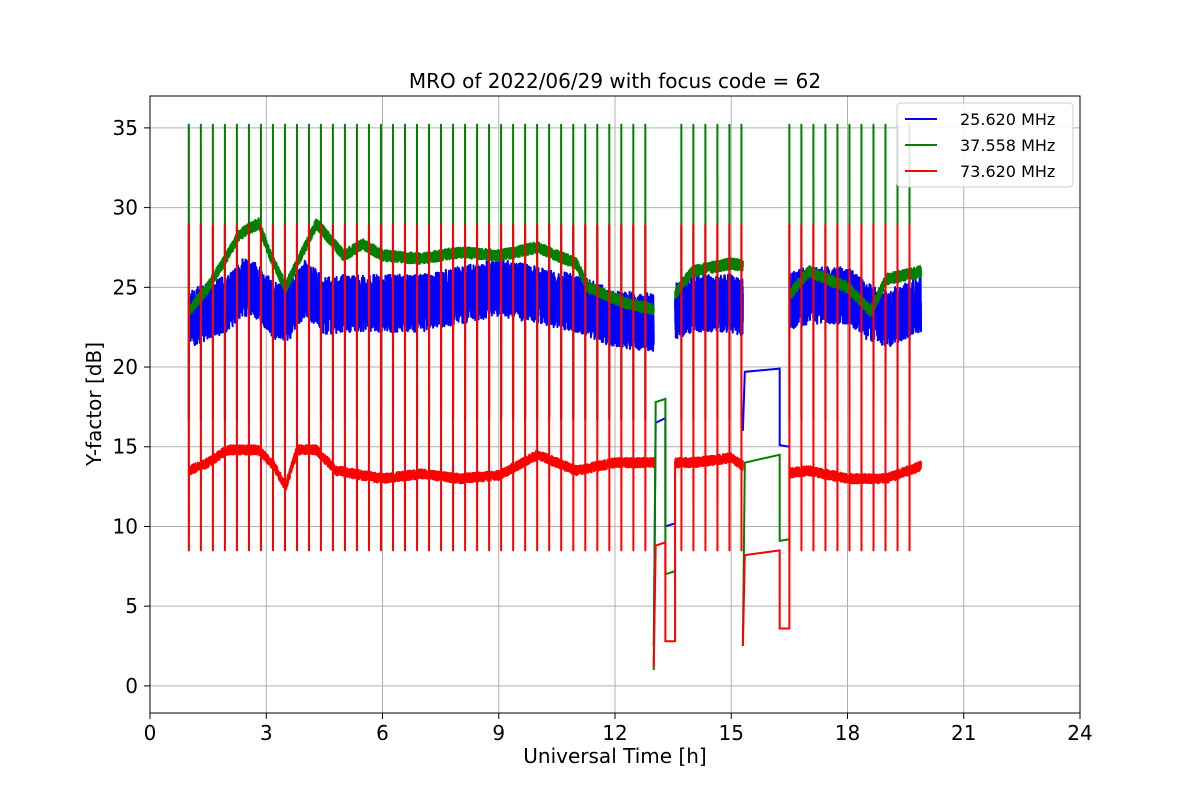 The width and height of the screenshot is (1200, 800). Describe the element at coordinates (266, 733) in the screenshot. I see `x-tick-label: 3` at that location.